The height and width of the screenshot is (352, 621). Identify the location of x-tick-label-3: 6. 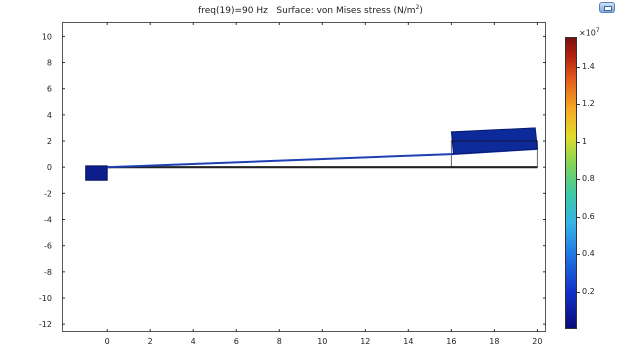
(236, 341).